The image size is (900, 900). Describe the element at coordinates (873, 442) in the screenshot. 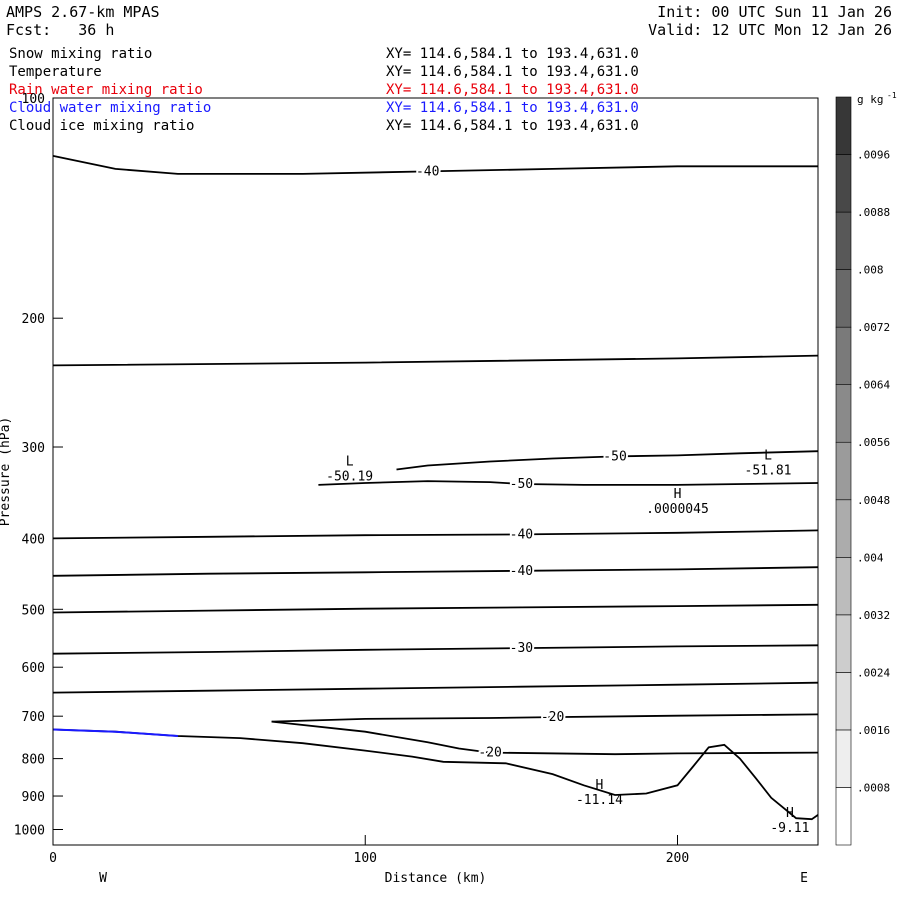

I see `colorbar-label: .0056` at that location.